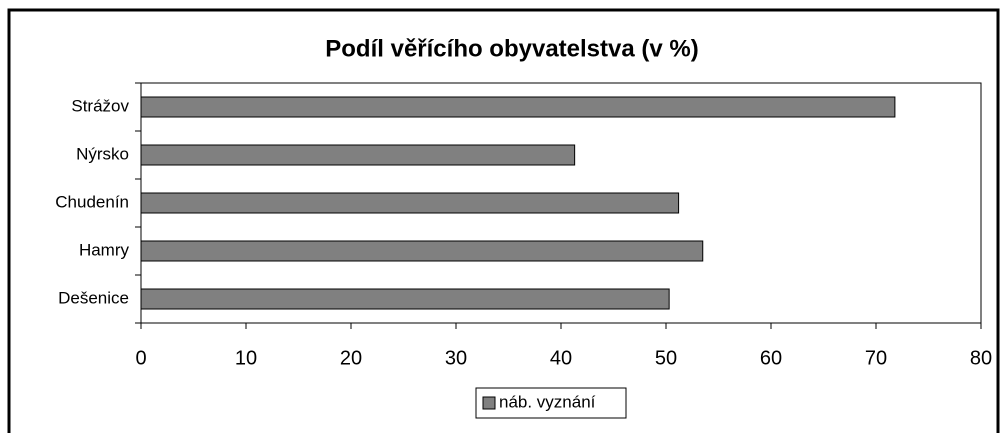 The width and height of the screenshot is (1006, 433). I want to click on legend-box, so click(551, 403).